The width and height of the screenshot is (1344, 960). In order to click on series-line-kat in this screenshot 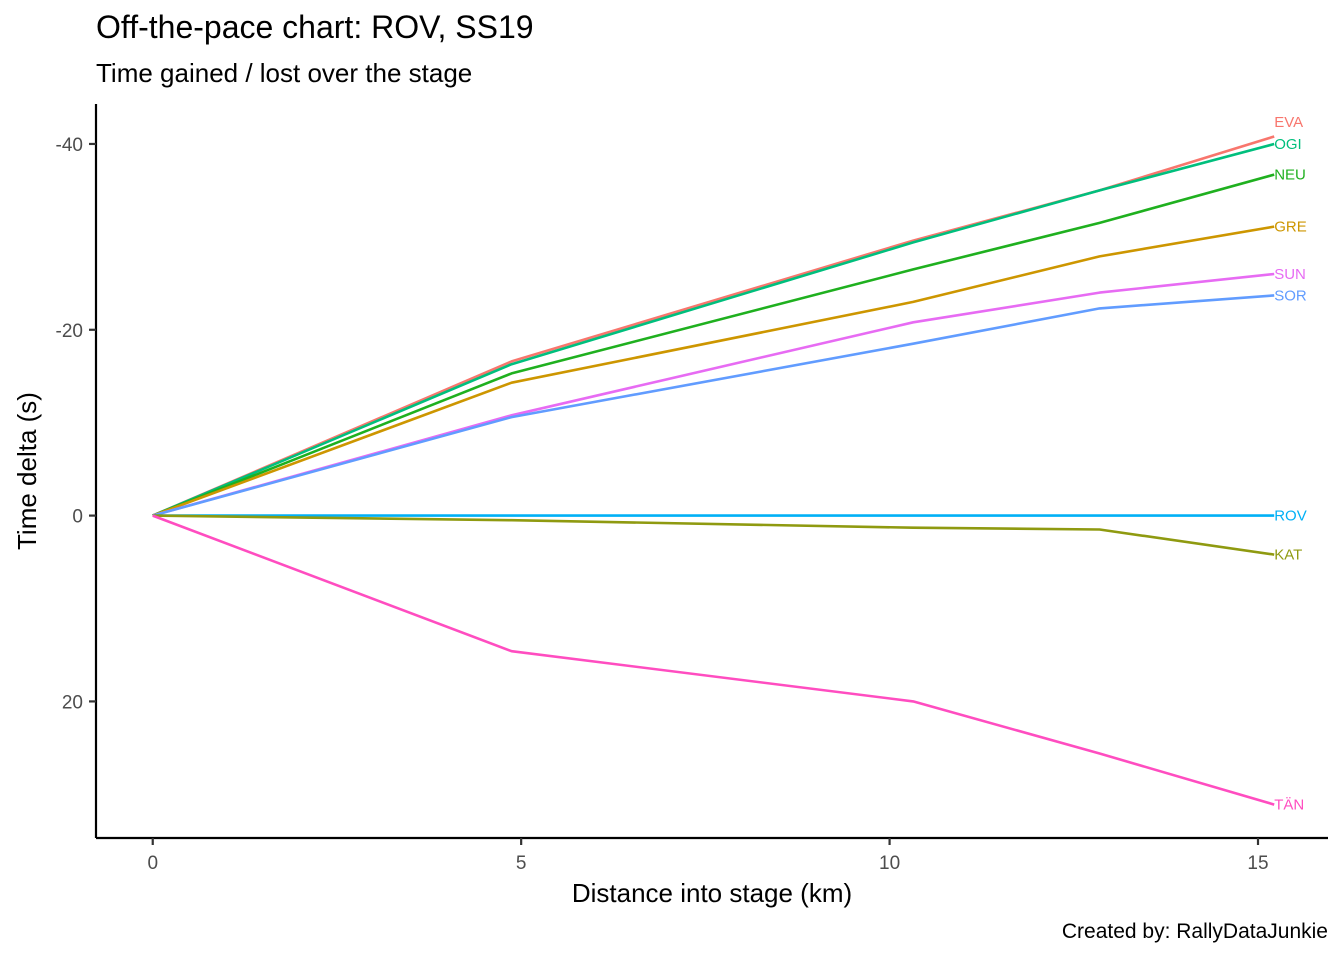, I will do `click(713, 535)`.